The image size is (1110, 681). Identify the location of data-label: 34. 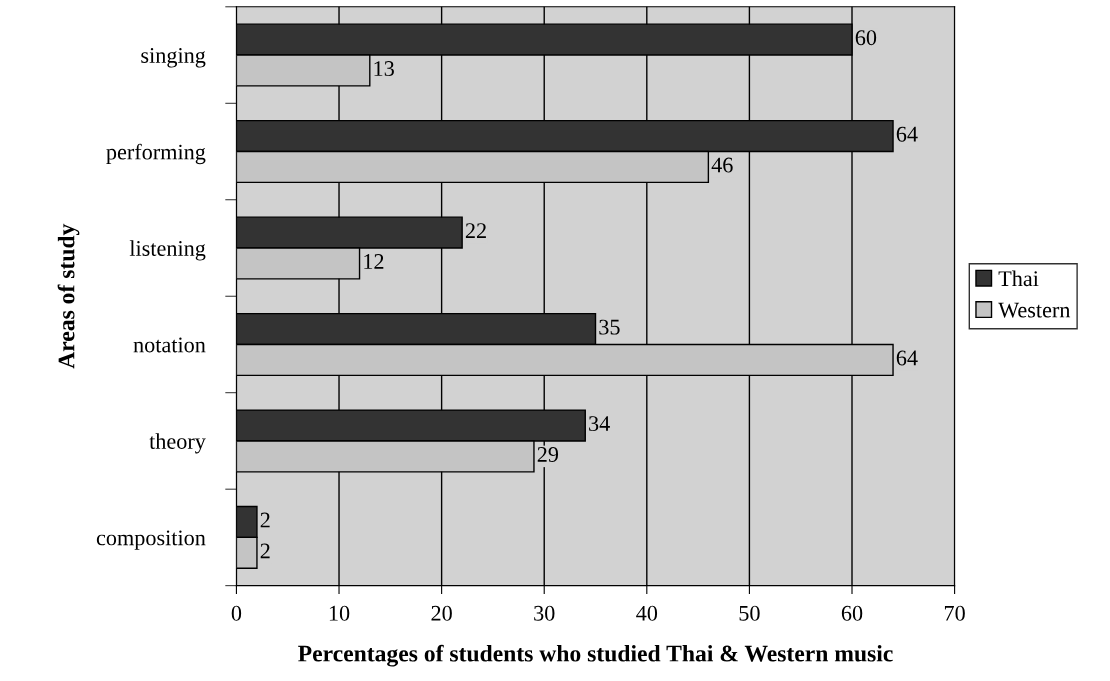
(599, 424).